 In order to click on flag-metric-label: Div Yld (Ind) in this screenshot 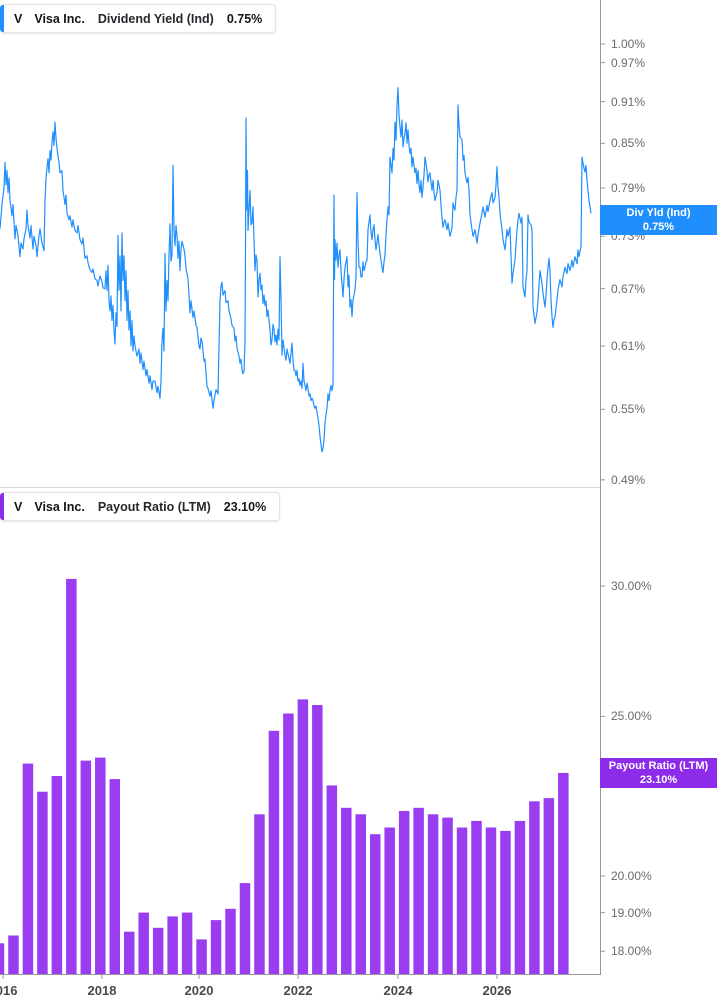, I will do `click(658, 212)`.